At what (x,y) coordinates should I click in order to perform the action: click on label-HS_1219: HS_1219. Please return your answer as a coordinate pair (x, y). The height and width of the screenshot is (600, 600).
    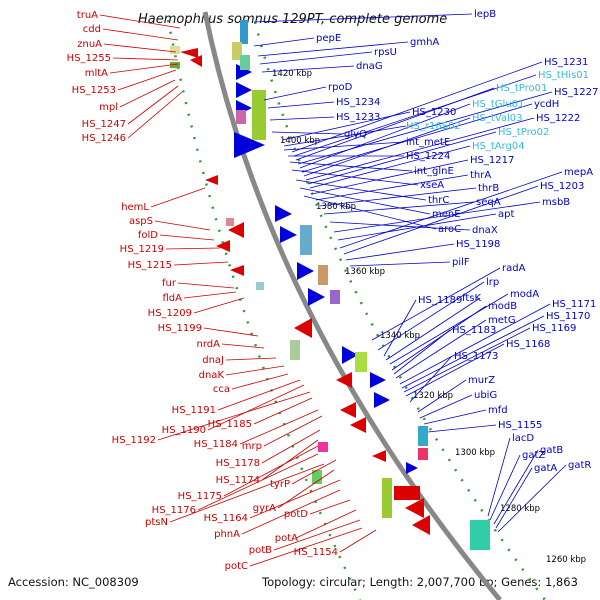
    Looking at the image, I should click on (142, 249).